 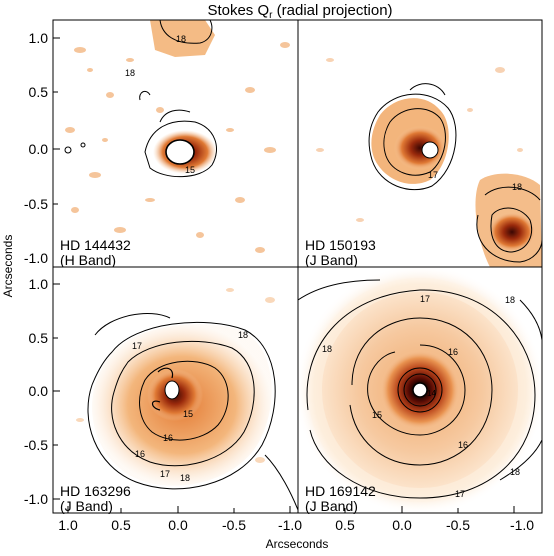 I want to click on contour-labels-p2: 17 18, so click(x=475, y=181).